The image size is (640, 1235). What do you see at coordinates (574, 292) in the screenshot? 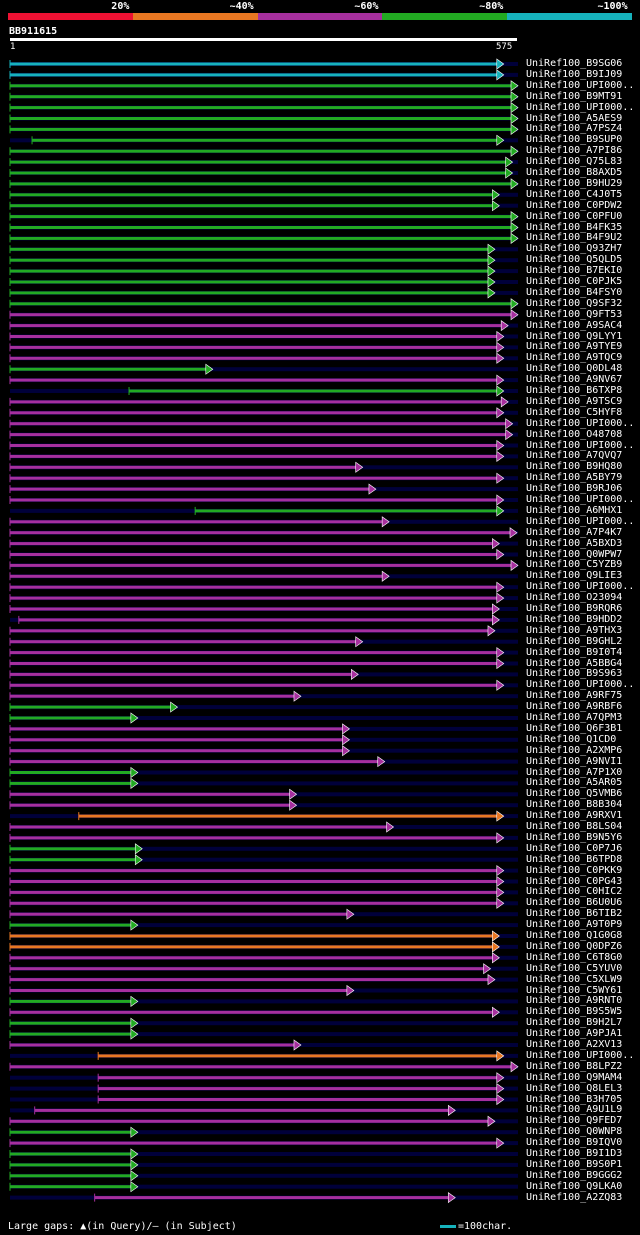
I see `hit-label: UniRef100_B4FSY0` at bounding box center [574, 292].